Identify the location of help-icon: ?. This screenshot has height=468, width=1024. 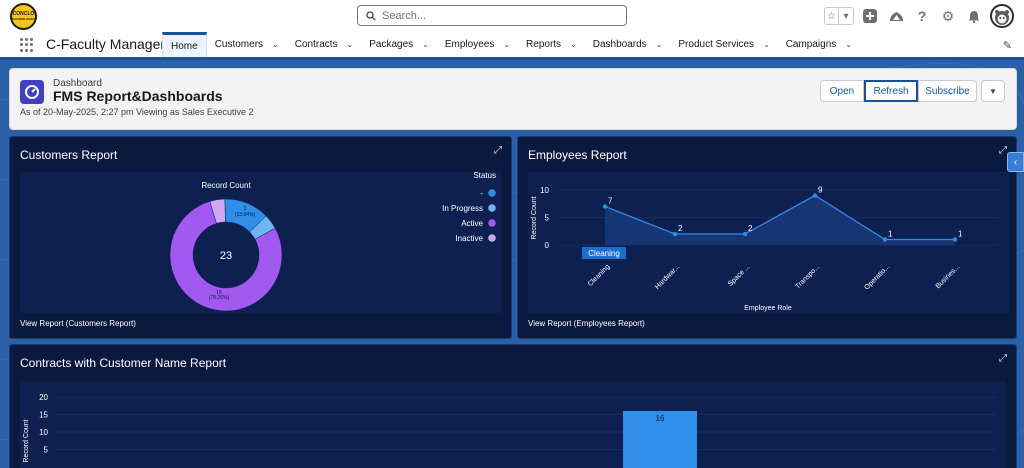
(922, 16).